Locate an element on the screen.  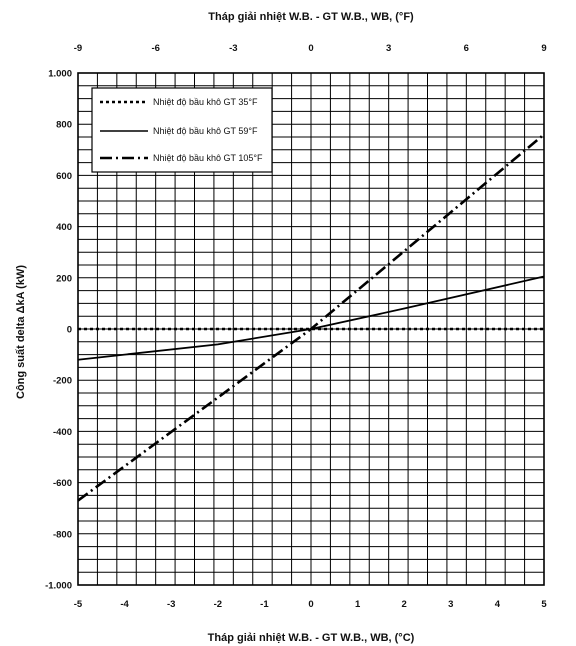
x-tick-label: -4 is located at coordinates (124, 604).